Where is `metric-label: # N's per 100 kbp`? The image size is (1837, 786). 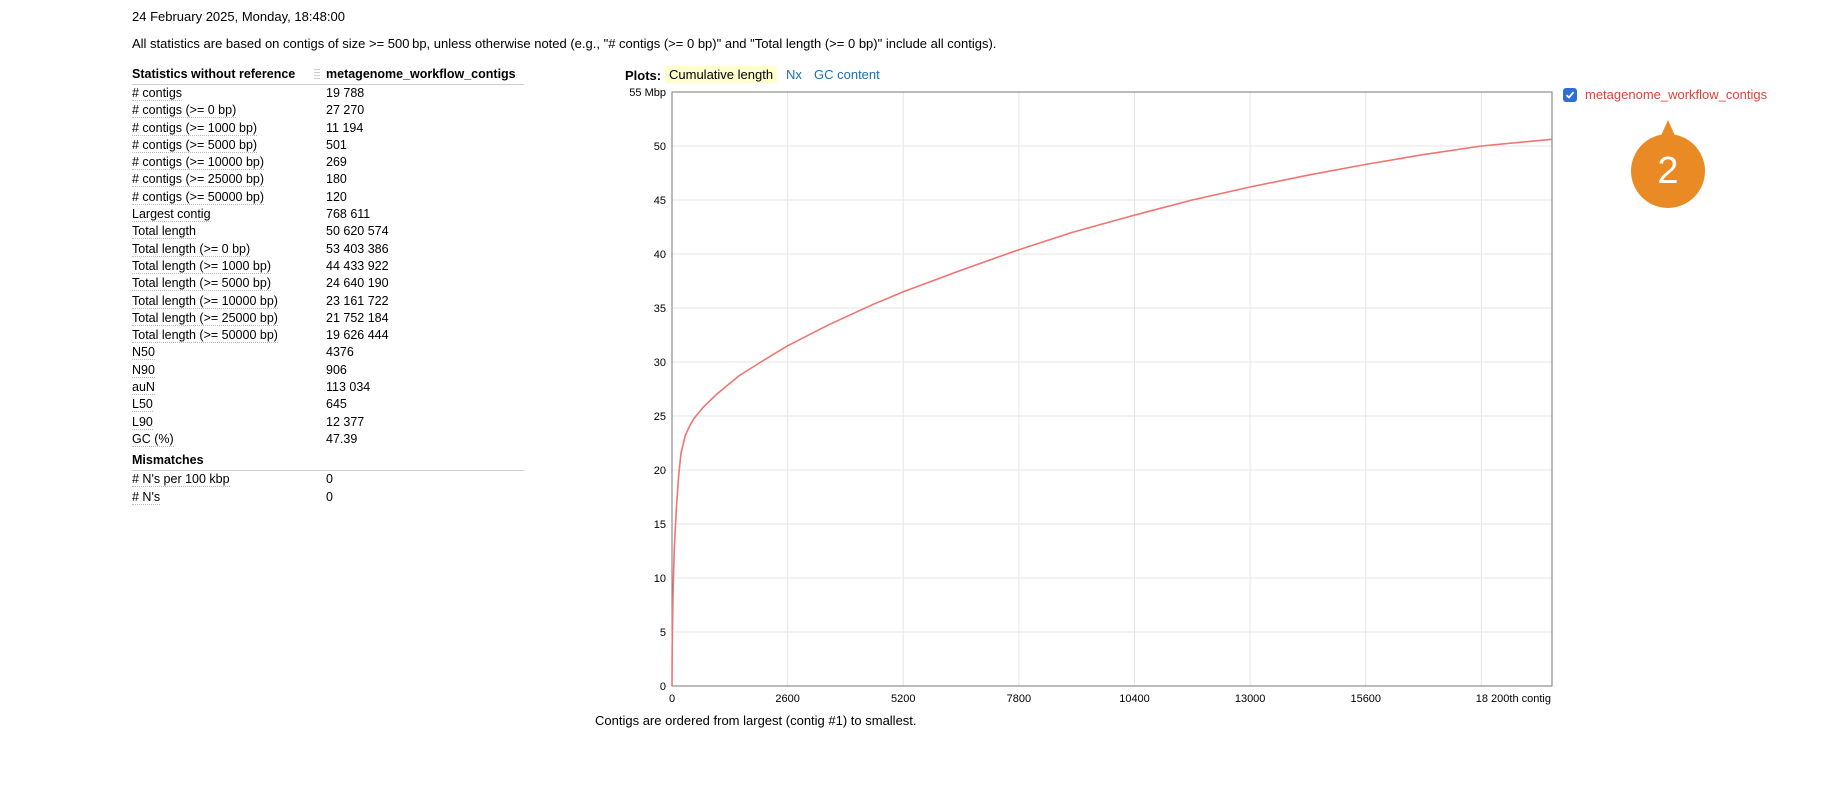
metric-label: # N's per 100 kbp is located at coordinates (181, 479).